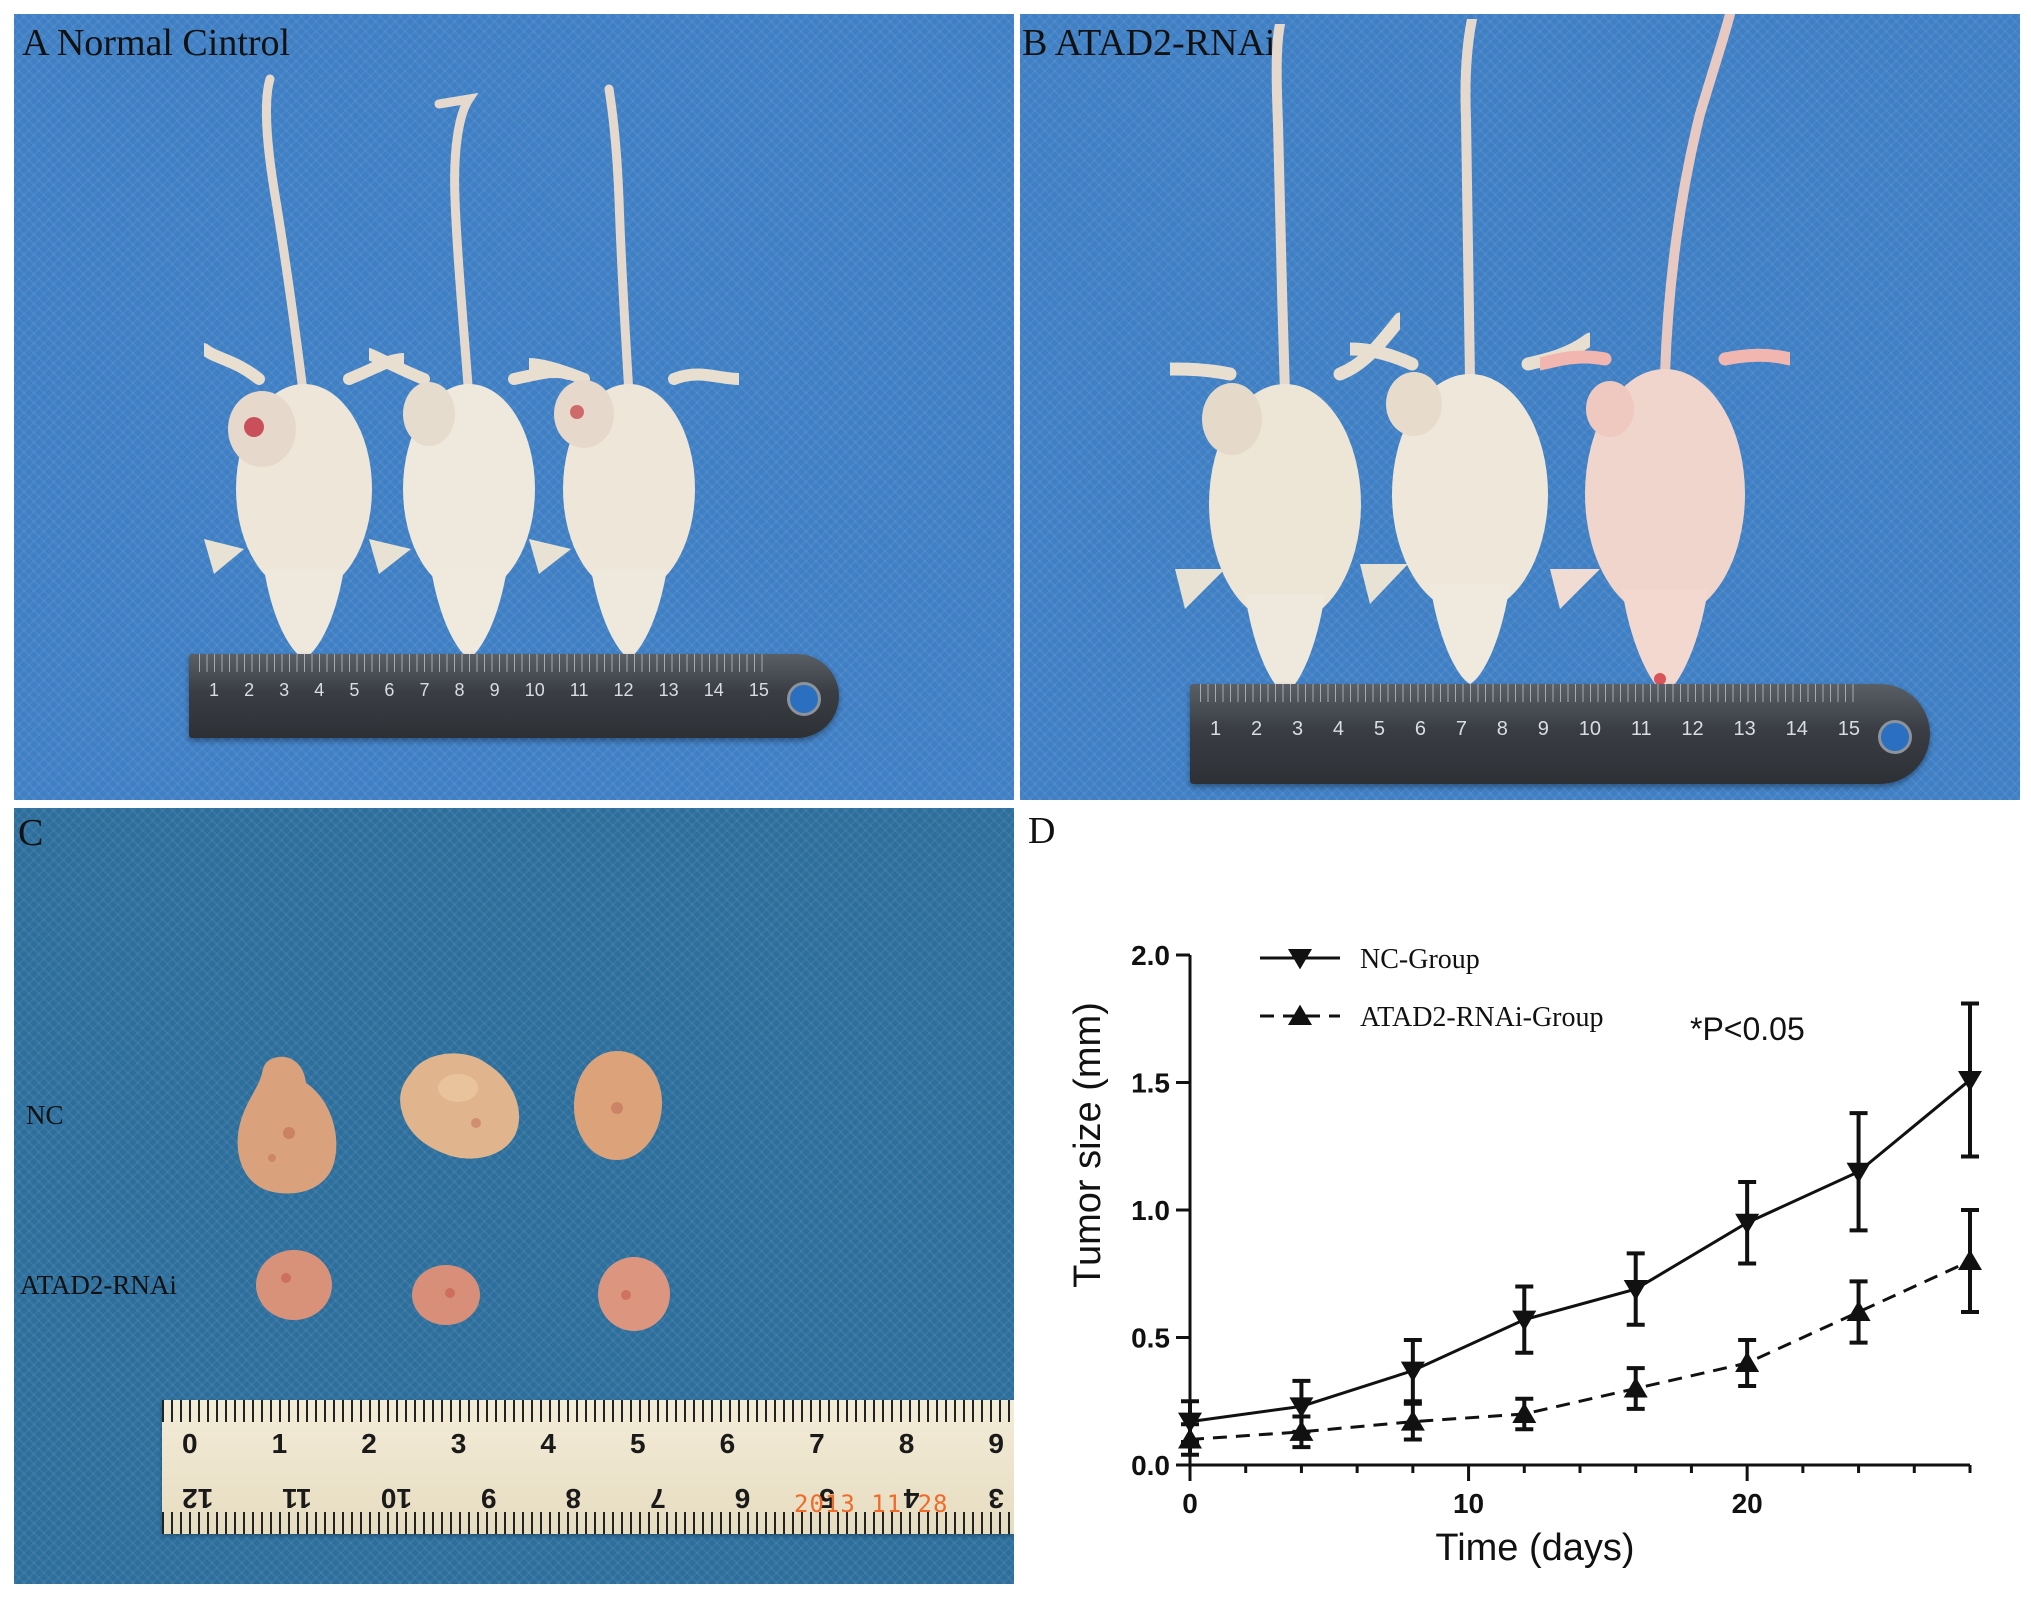 This screenshot has width=2031, height=1598. I want to click on series-layer, so click(1580, 1229).